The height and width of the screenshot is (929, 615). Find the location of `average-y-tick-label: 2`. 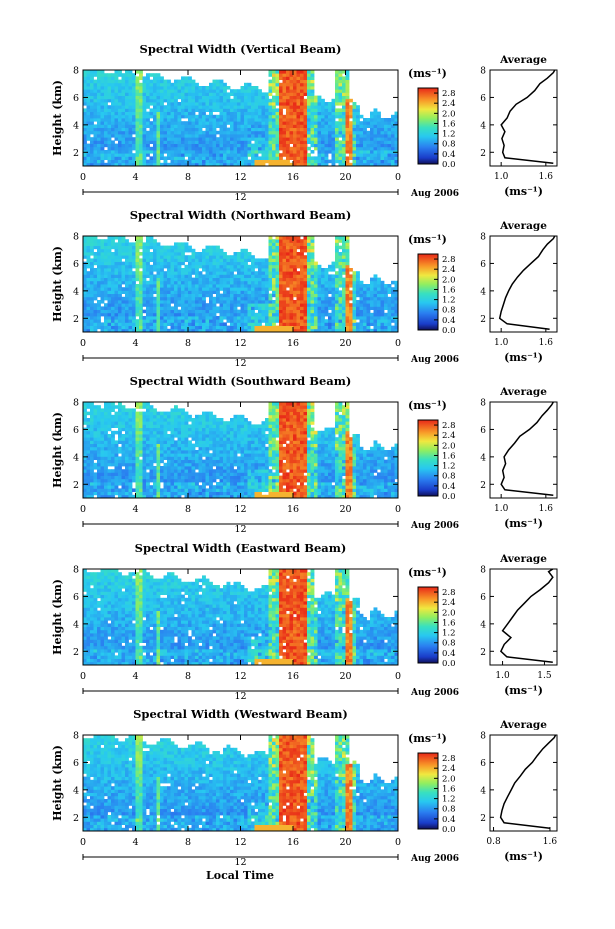

average-y-tick-label: 2 is located at coordinates (483, 154).